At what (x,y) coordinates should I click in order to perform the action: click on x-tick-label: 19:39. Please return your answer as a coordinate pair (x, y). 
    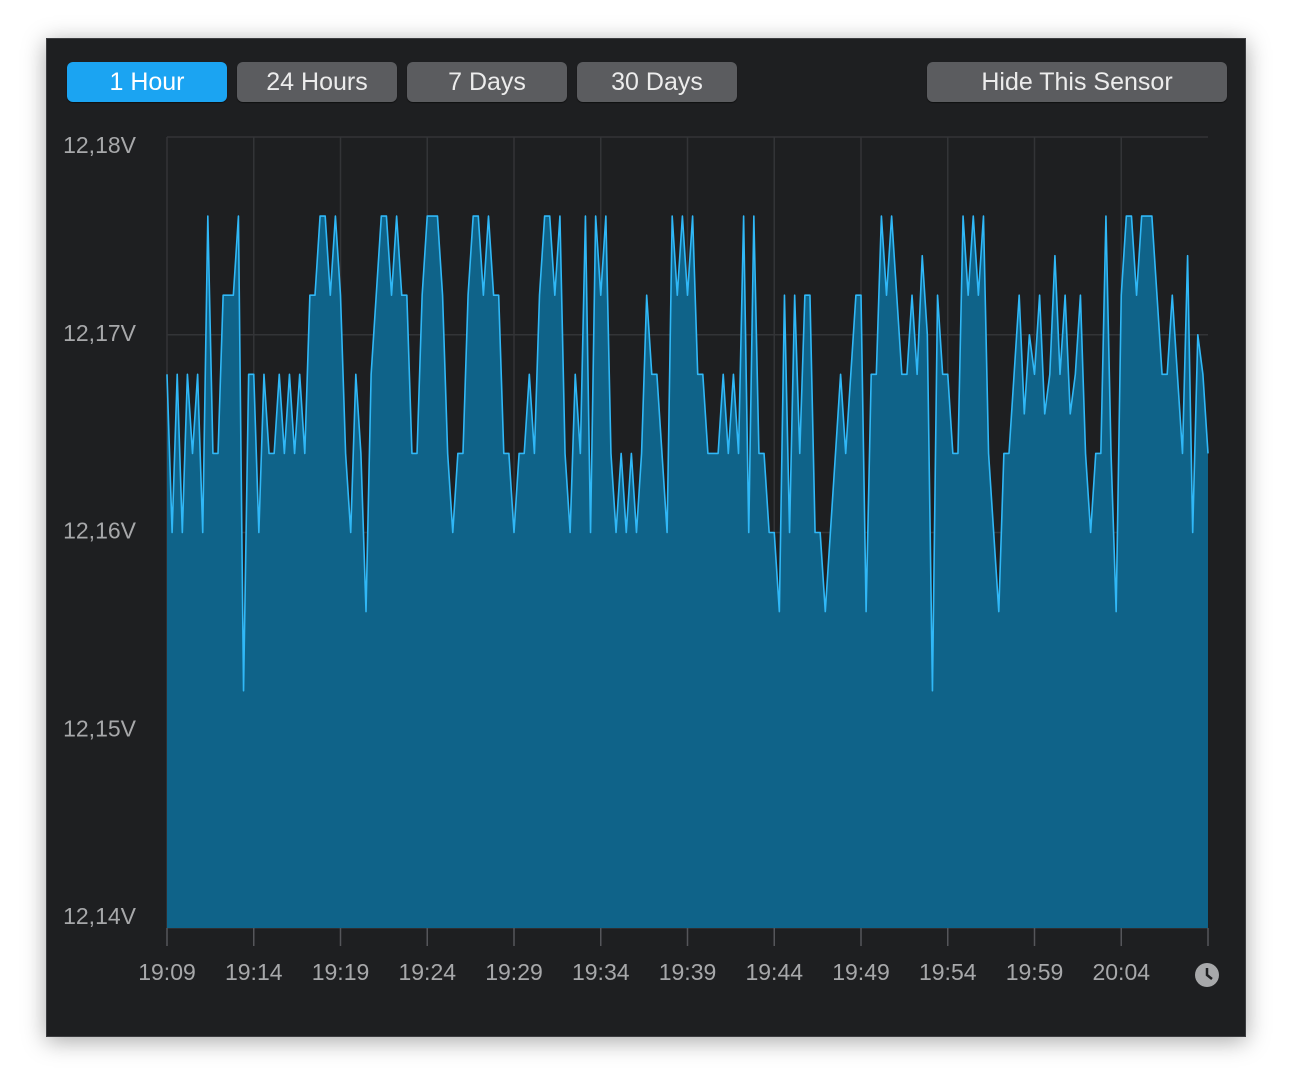
    Looking at the image, I should click on (688, 972).